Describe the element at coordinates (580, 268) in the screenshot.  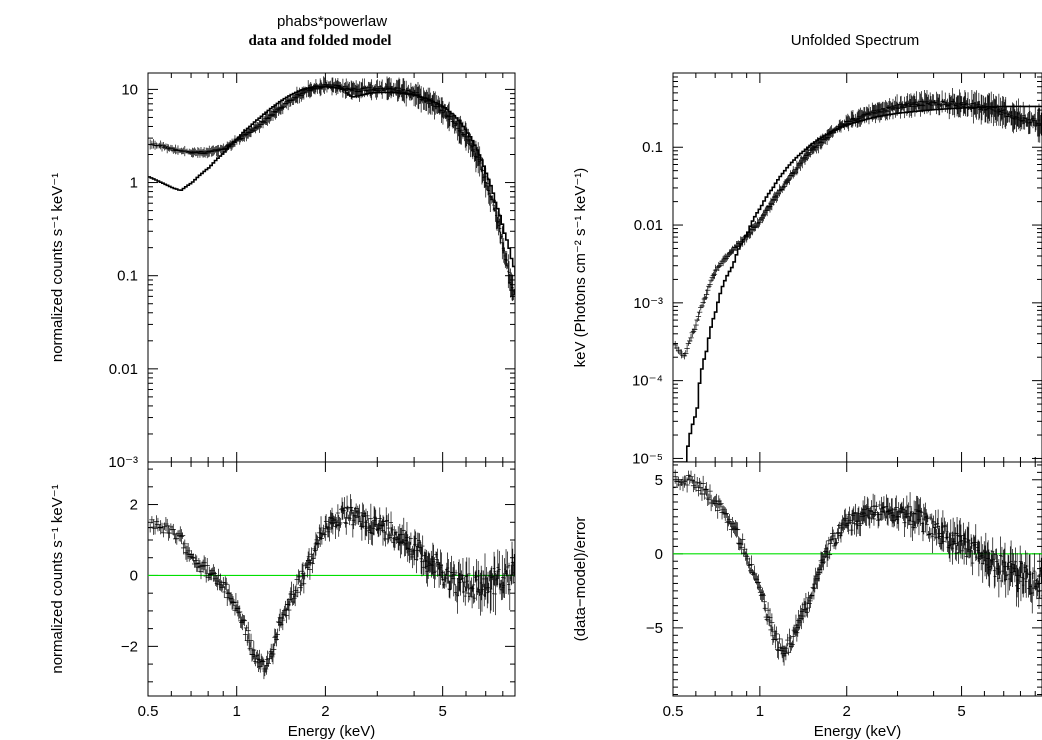
I see `y-axis-label: keV (Photons cm⁻² s⁻¹ keV⁻¹)` at that location.